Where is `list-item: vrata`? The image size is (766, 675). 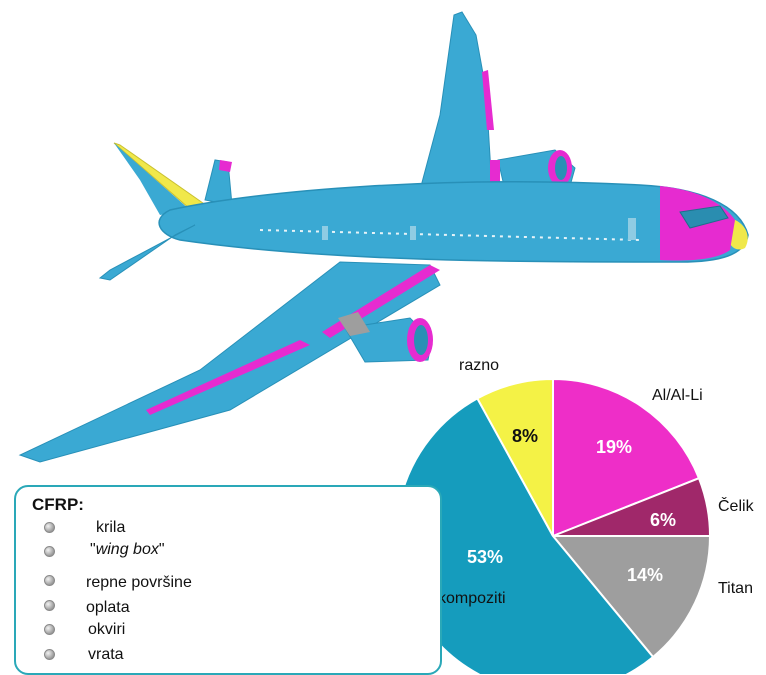
list-item: vrata is located at coordinates (166, 655).